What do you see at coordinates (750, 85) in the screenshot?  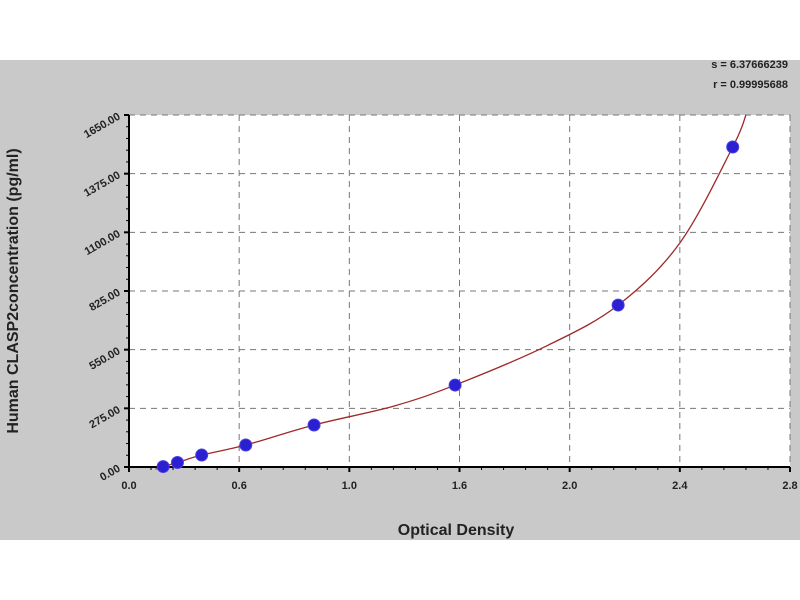 I see `stat-r: r = 0.99995688` at bounding box center [750, 85].